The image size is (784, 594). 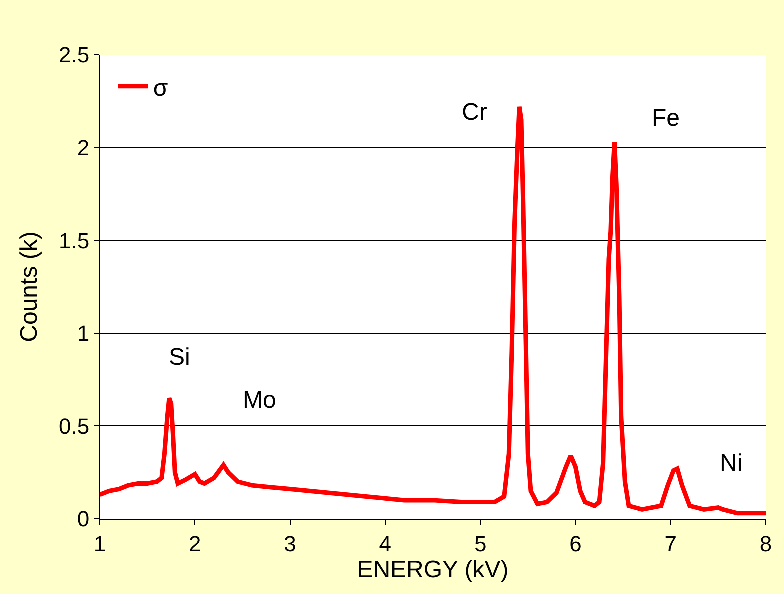 I want to click on x-axis-title: ENERGY (kV), so click(x=433, y=570).